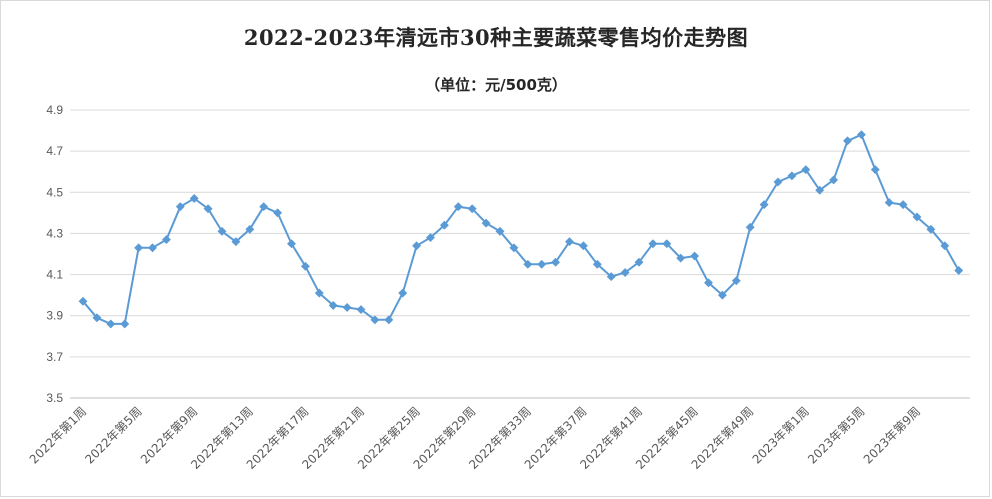 The height and width of the screenshot is (499, 992). I want to click on y-tick-label: 4.5, so click(54, 192).